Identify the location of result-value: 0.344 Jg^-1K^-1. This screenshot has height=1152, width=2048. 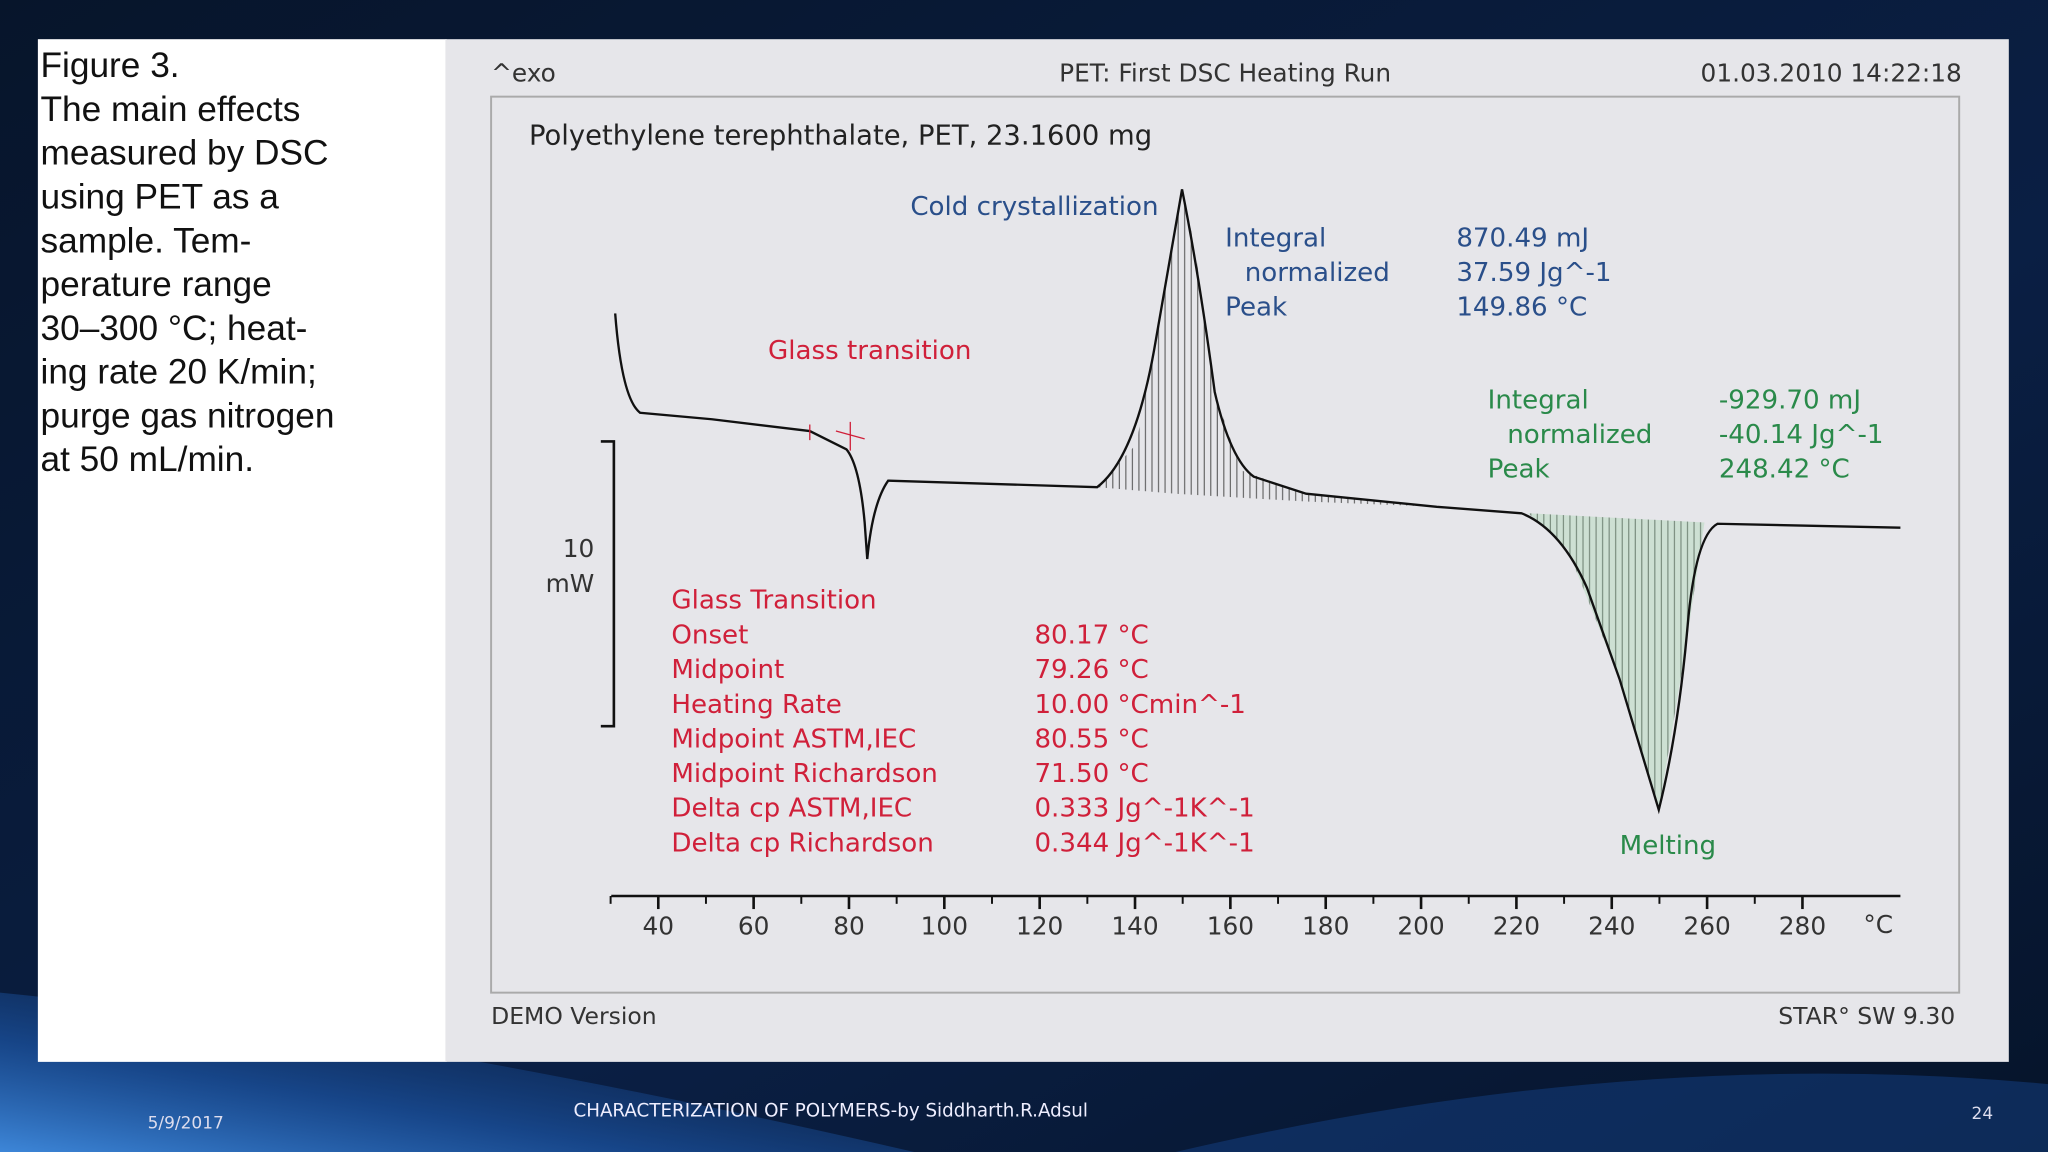
(1144, 843).